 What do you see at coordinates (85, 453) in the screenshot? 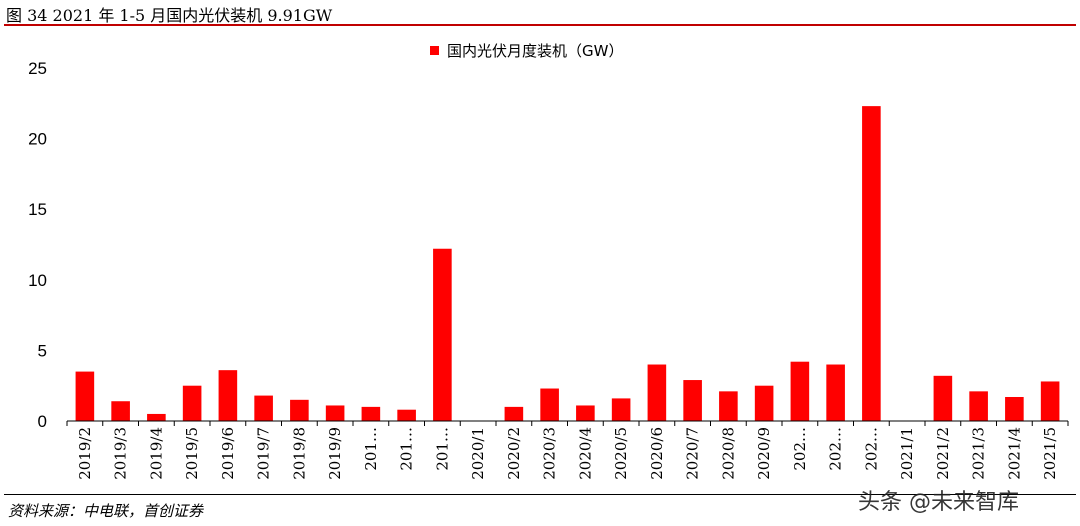
I see `x-tick-label: 2019/2` at bounding box center [85, 453].